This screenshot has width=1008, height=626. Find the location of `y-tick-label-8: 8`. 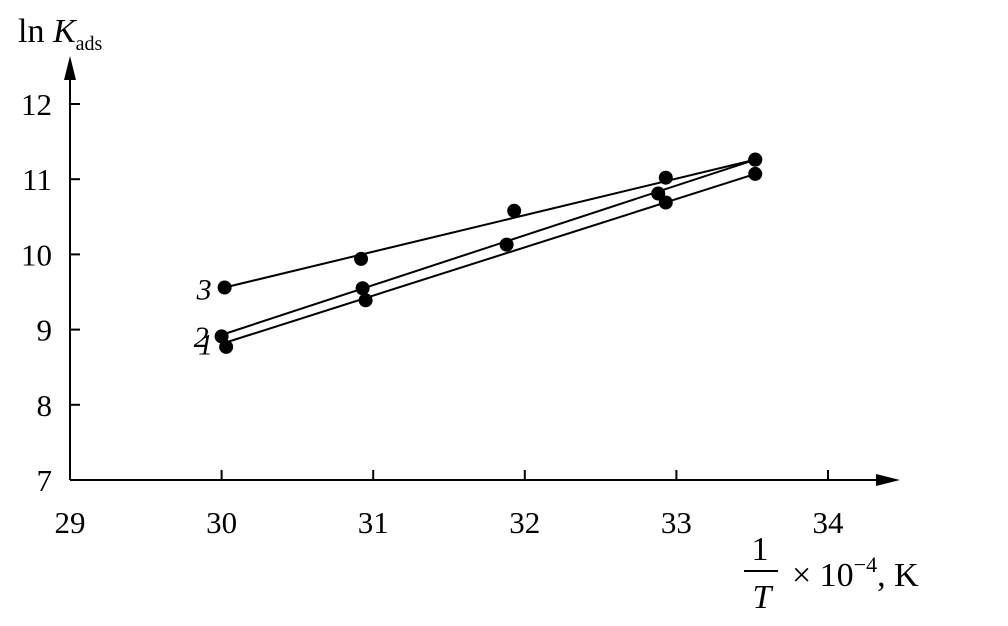

y-tick-label-8: 8 is located at coordinates (45, 405).